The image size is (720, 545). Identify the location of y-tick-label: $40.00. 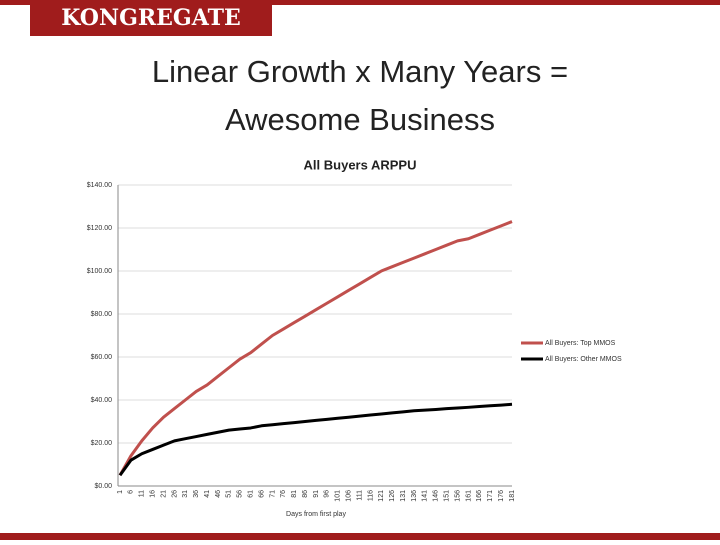
(102, 400).